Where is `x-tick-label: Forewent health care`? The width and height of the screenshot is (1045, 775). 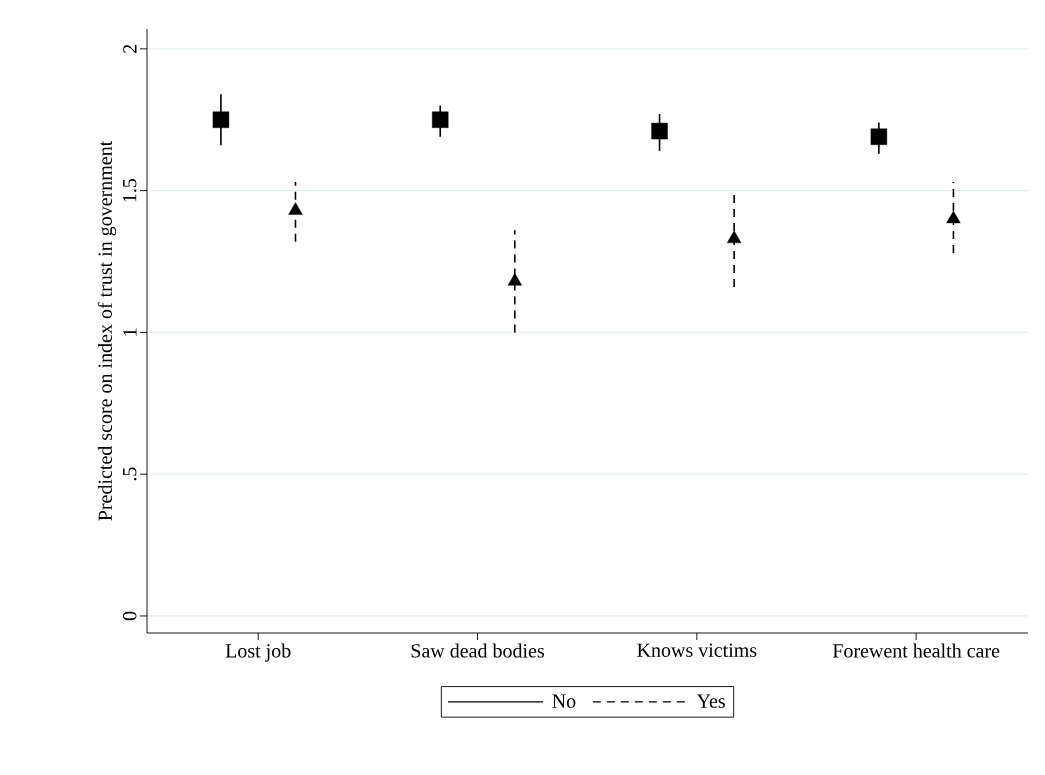
x-tick-label: Forewent health care is located at coordinates (916, 650).